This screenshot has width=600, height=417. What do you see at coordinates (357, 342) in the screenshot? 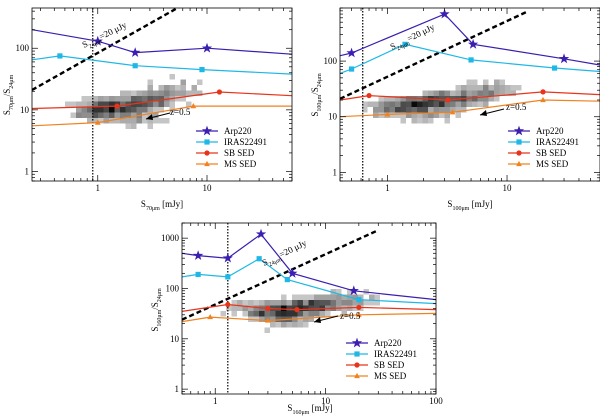
I see `legend-swatch-marker` at bounding box center [357, 342].